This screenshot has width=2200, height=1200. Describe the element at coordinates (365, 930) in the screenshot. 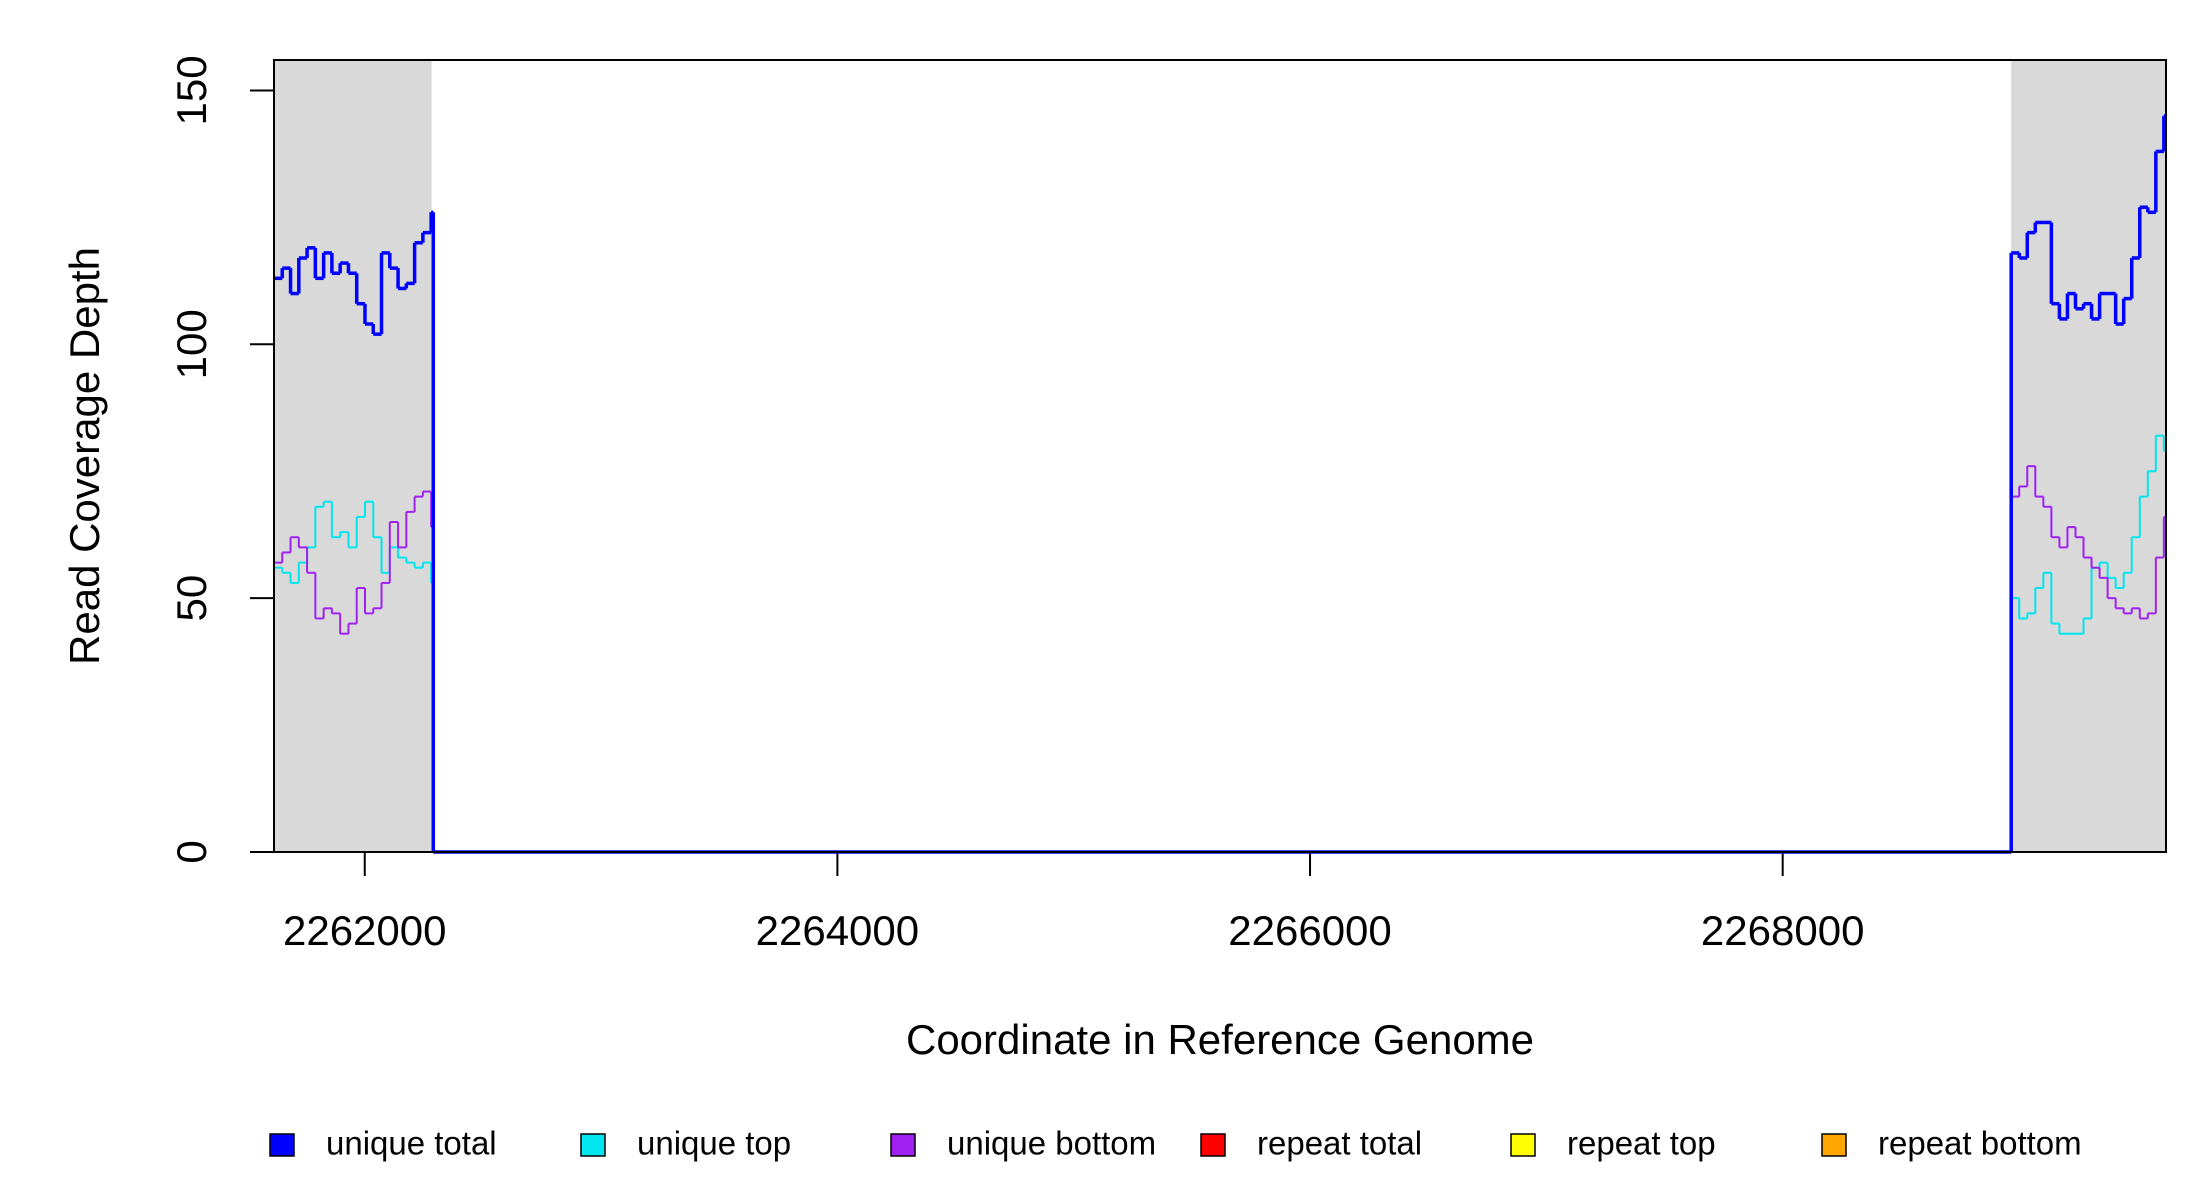

I see `x-tick-label: 2262000` at that location.